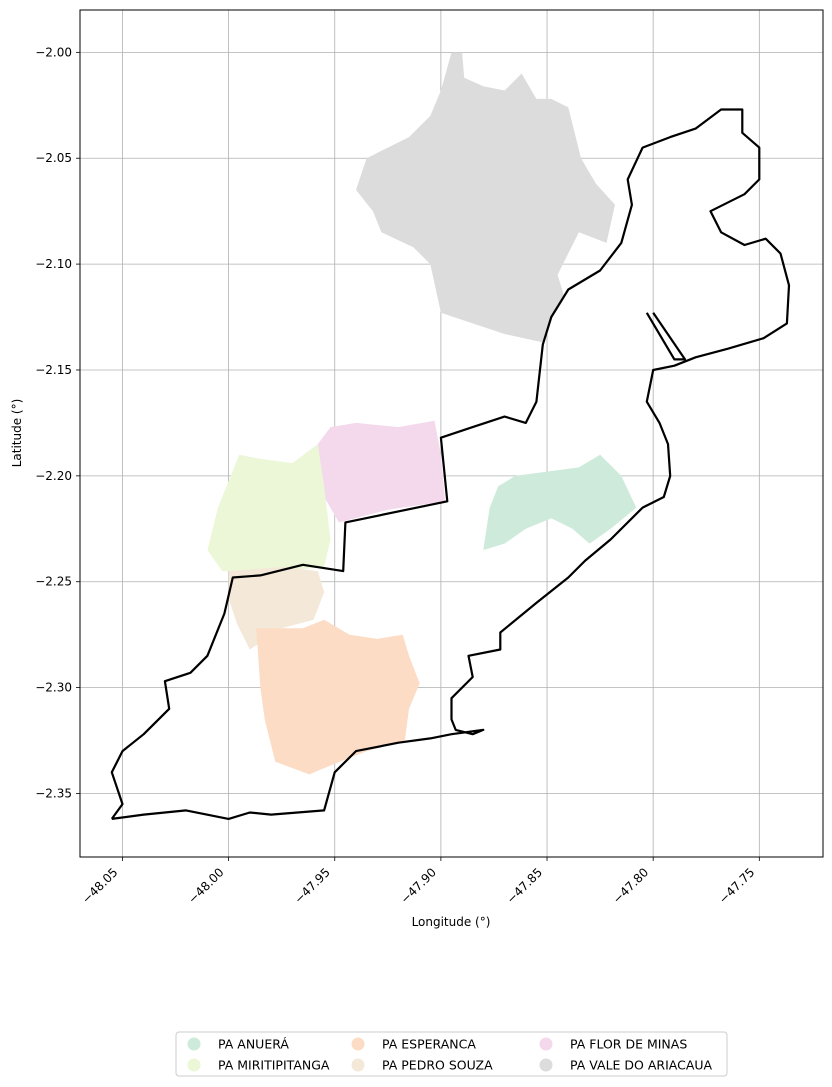 This screenshot has height=1087, width=832. Describe the element at coordinates (666, 336) in the screenshot. I see `boundary-inner-line` at that location.